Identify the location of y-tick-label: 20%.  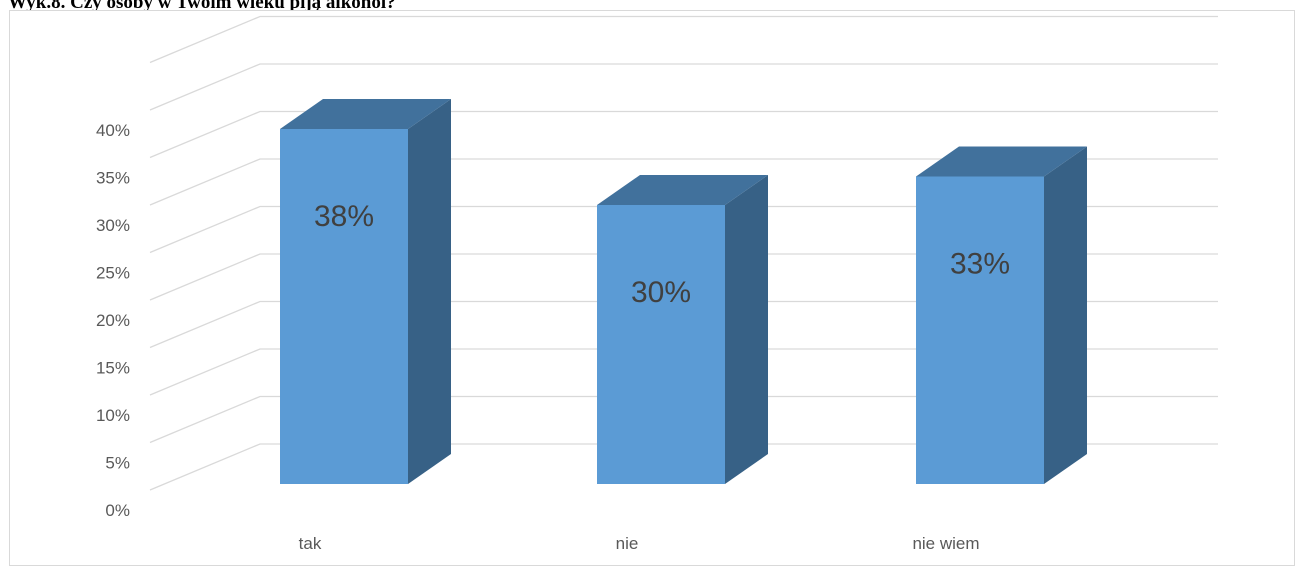
(113, 320).